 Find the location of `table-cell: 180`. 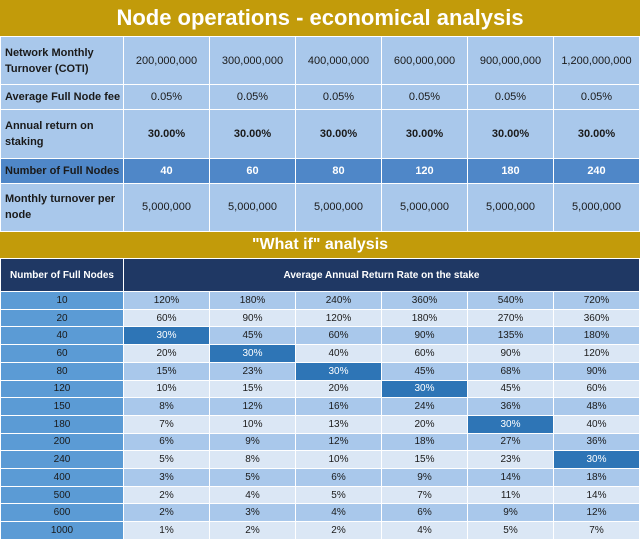

table-cell: 180 is located at coordinates (510, 170).